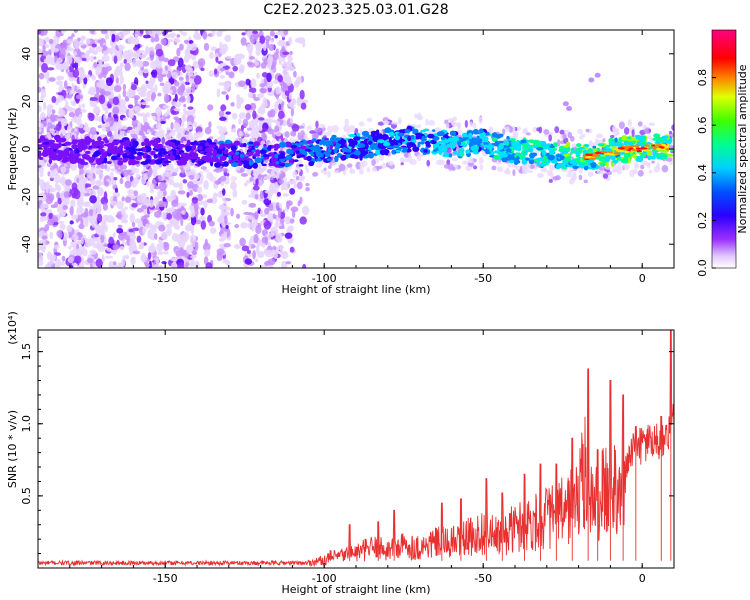  I want to click on snr-ylabel: SNR (10 * v/v), so click(12, 449).